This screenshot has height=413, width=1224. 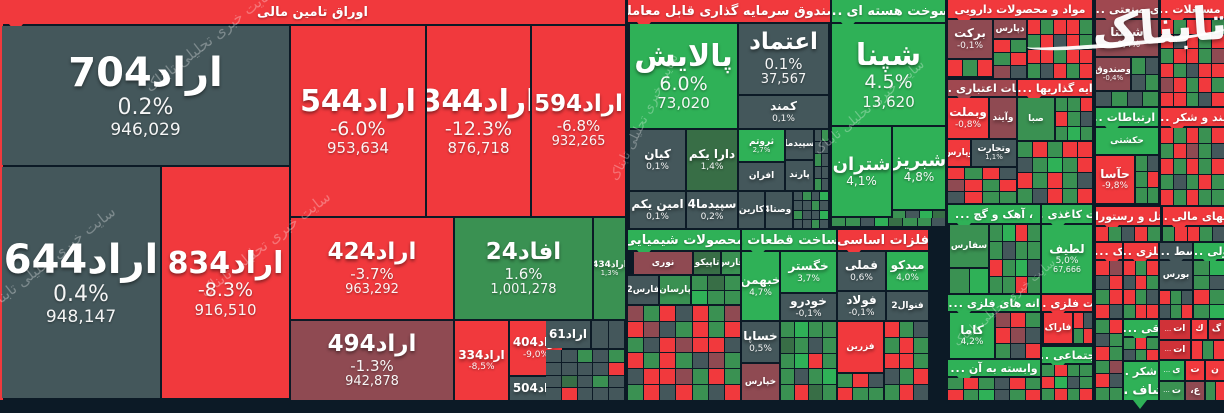 I want to click on section-header-invest: ... ایه گذاریها, so click(x=1055, y=88).